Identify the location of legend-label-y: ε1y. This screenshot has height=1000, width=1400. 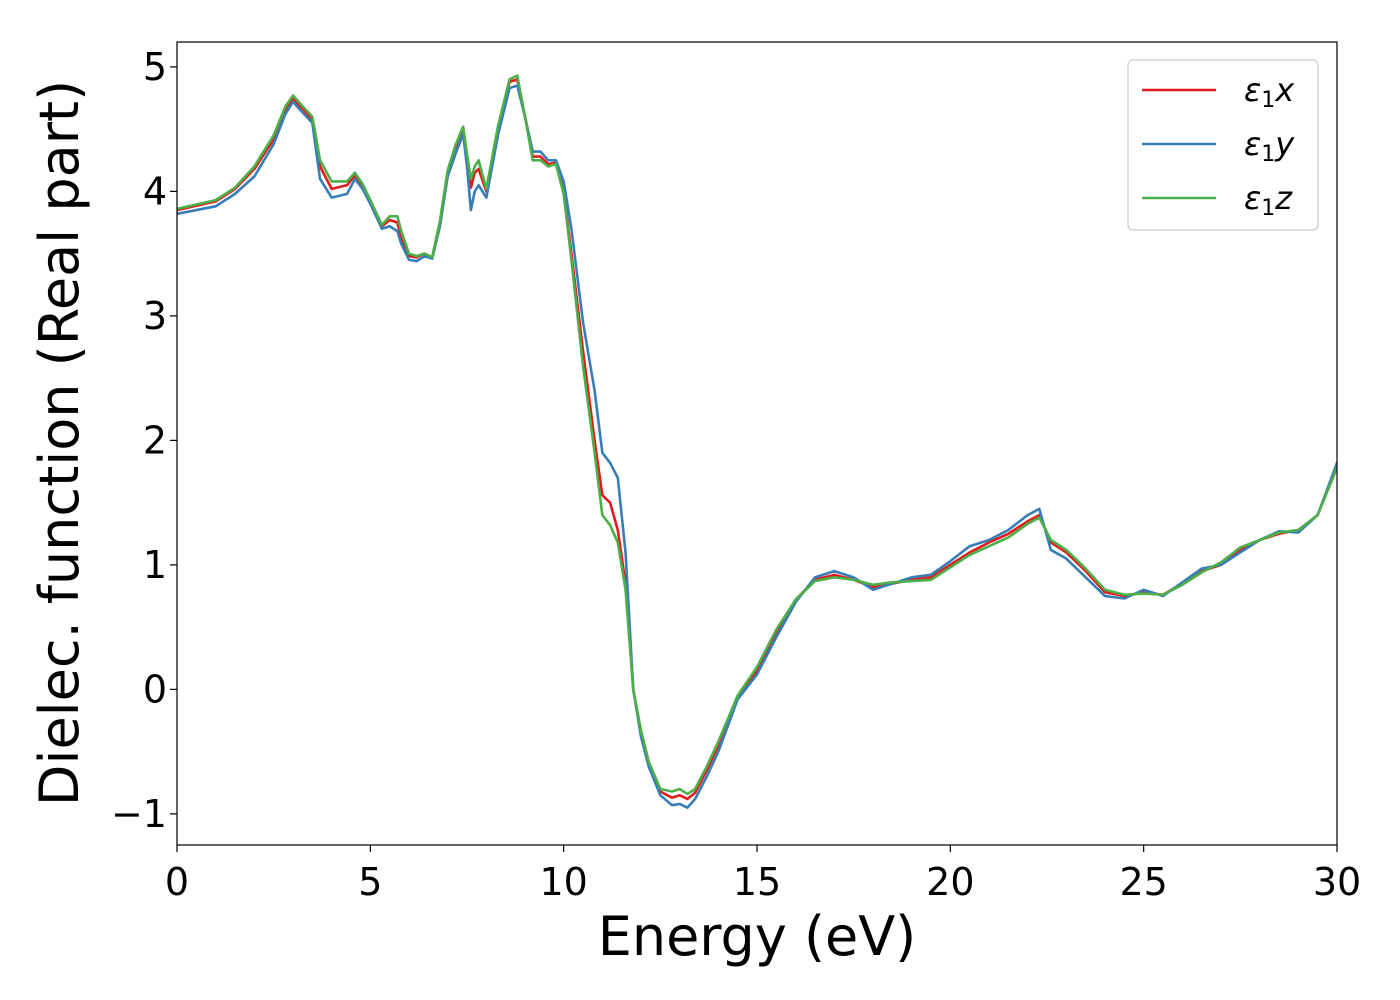
(1269, 146).